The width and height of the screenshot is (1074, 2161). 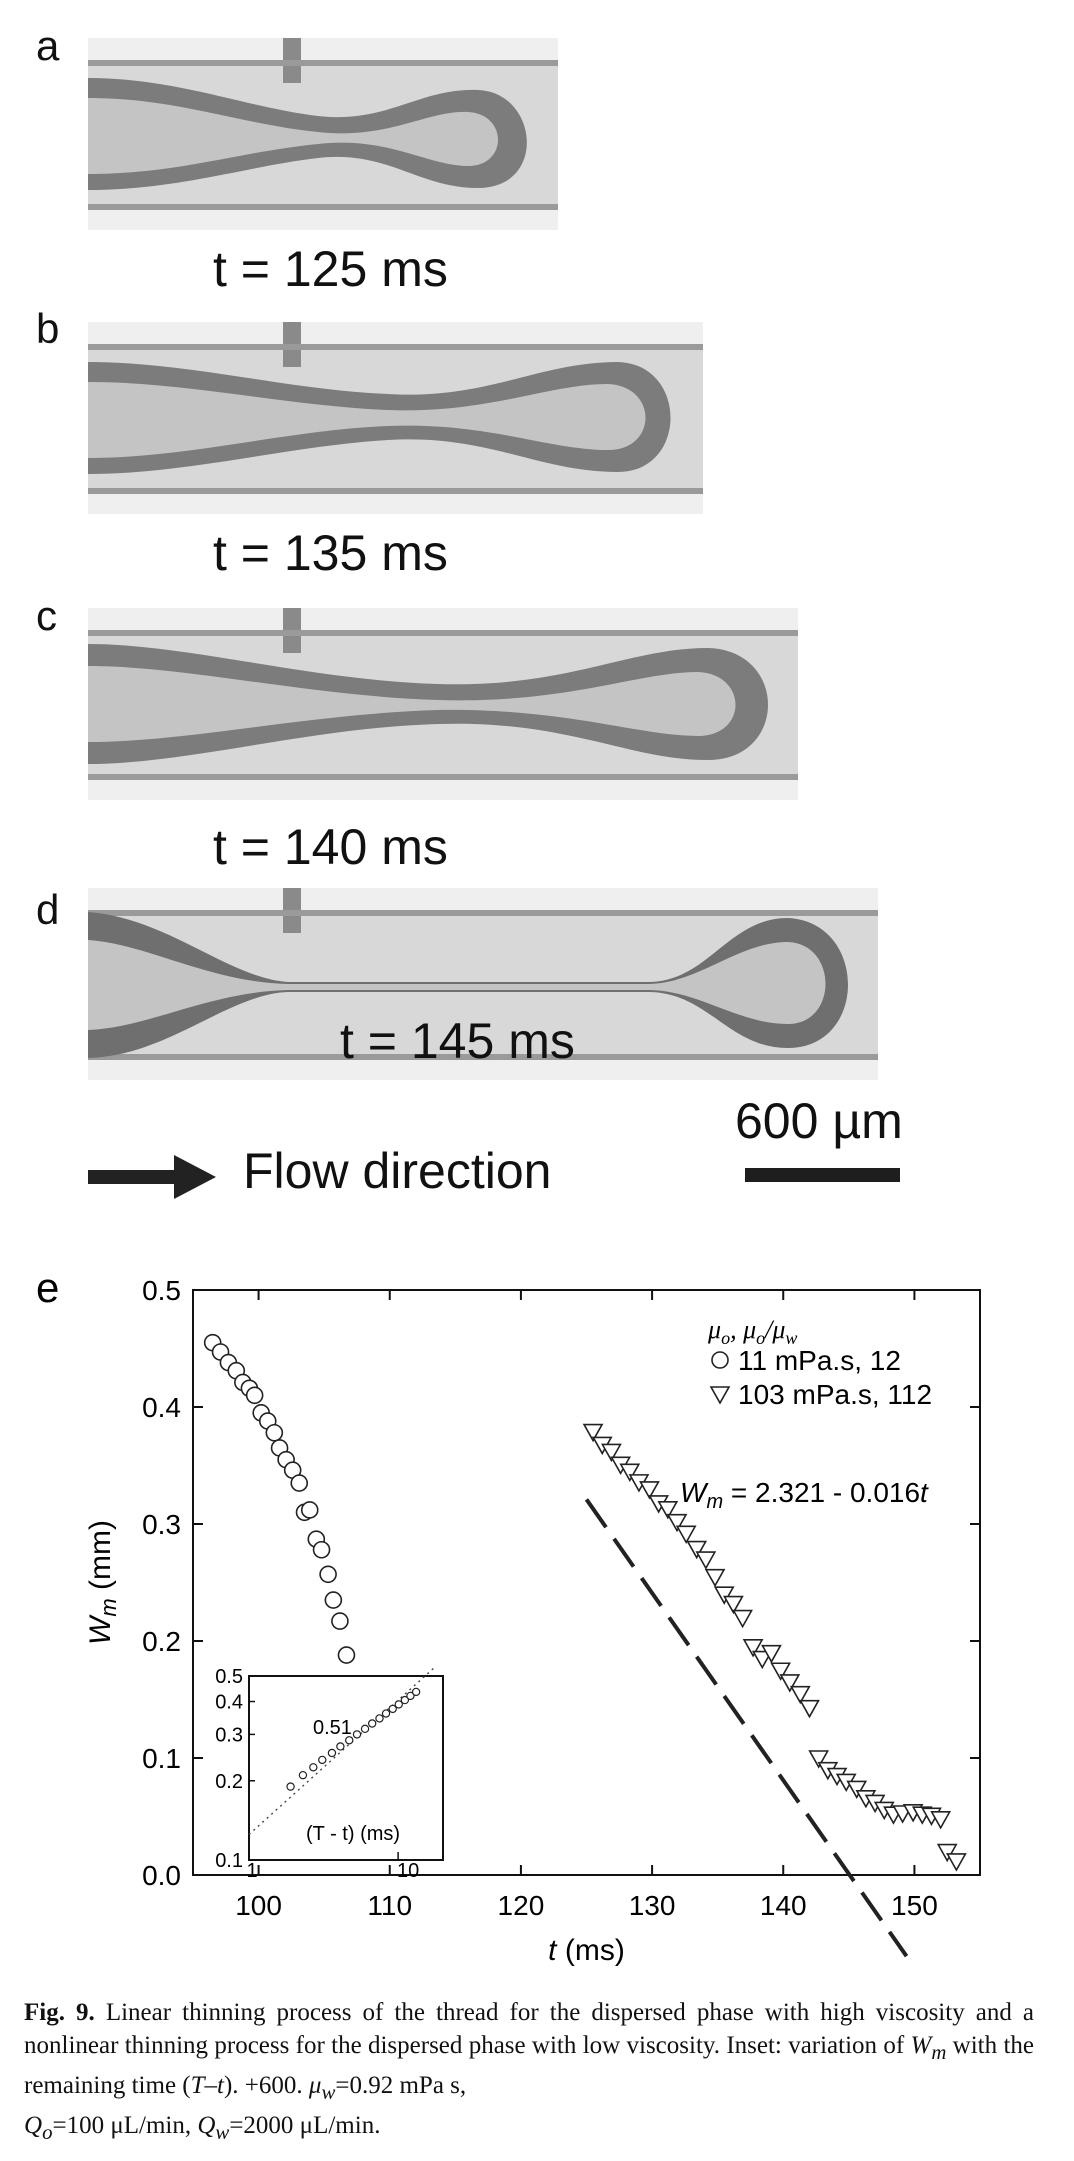 I want to click on panel-letter-e: e, so click(x=47, y=1287).